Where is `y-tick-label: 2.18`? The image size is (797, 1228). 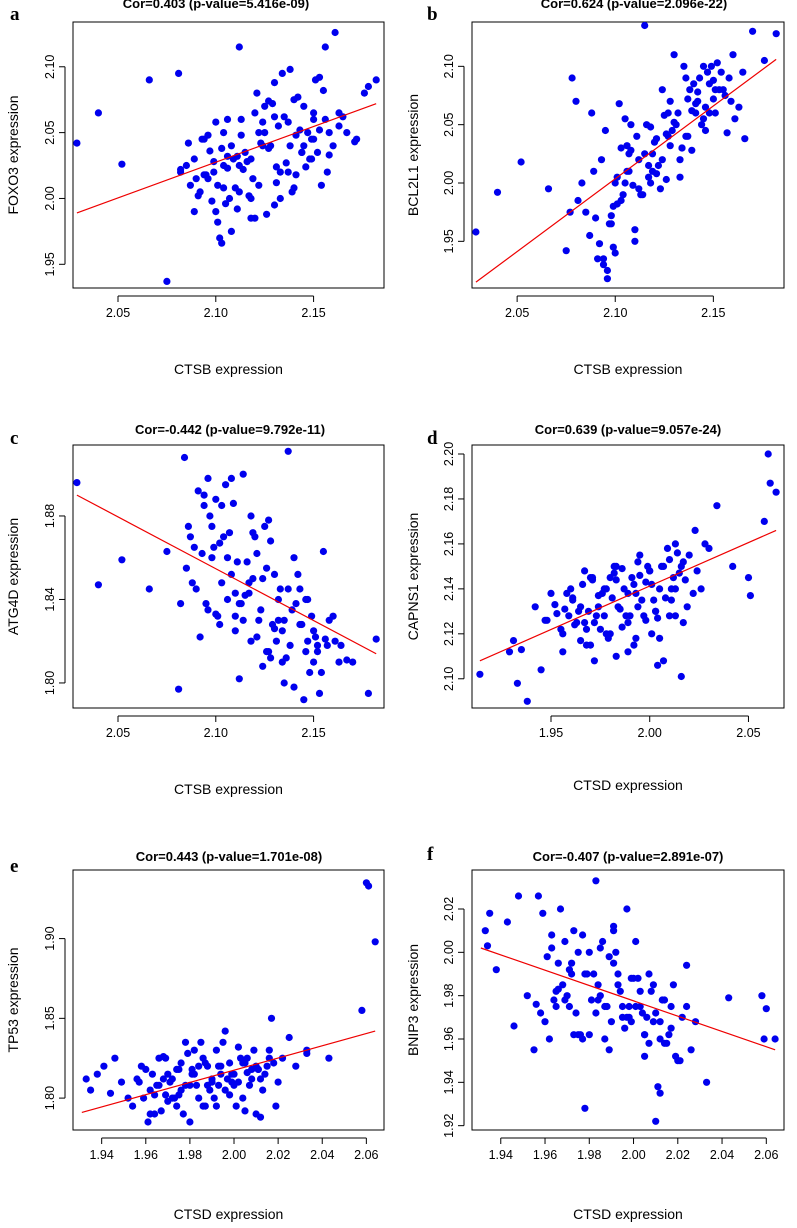
y-tick-label: 2.18 is located at coordinates (449, 499).